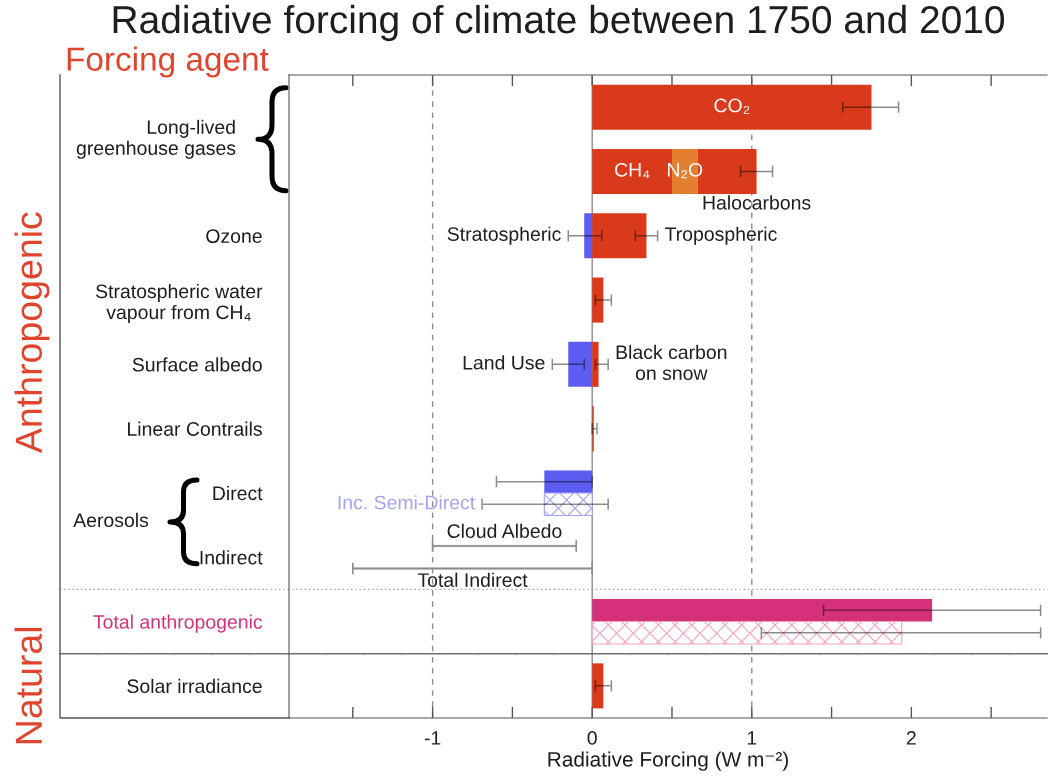 The width and height of the screenshot is (1048, 778). I want to click on y-tick-label: Ozone, so click(234, 236).